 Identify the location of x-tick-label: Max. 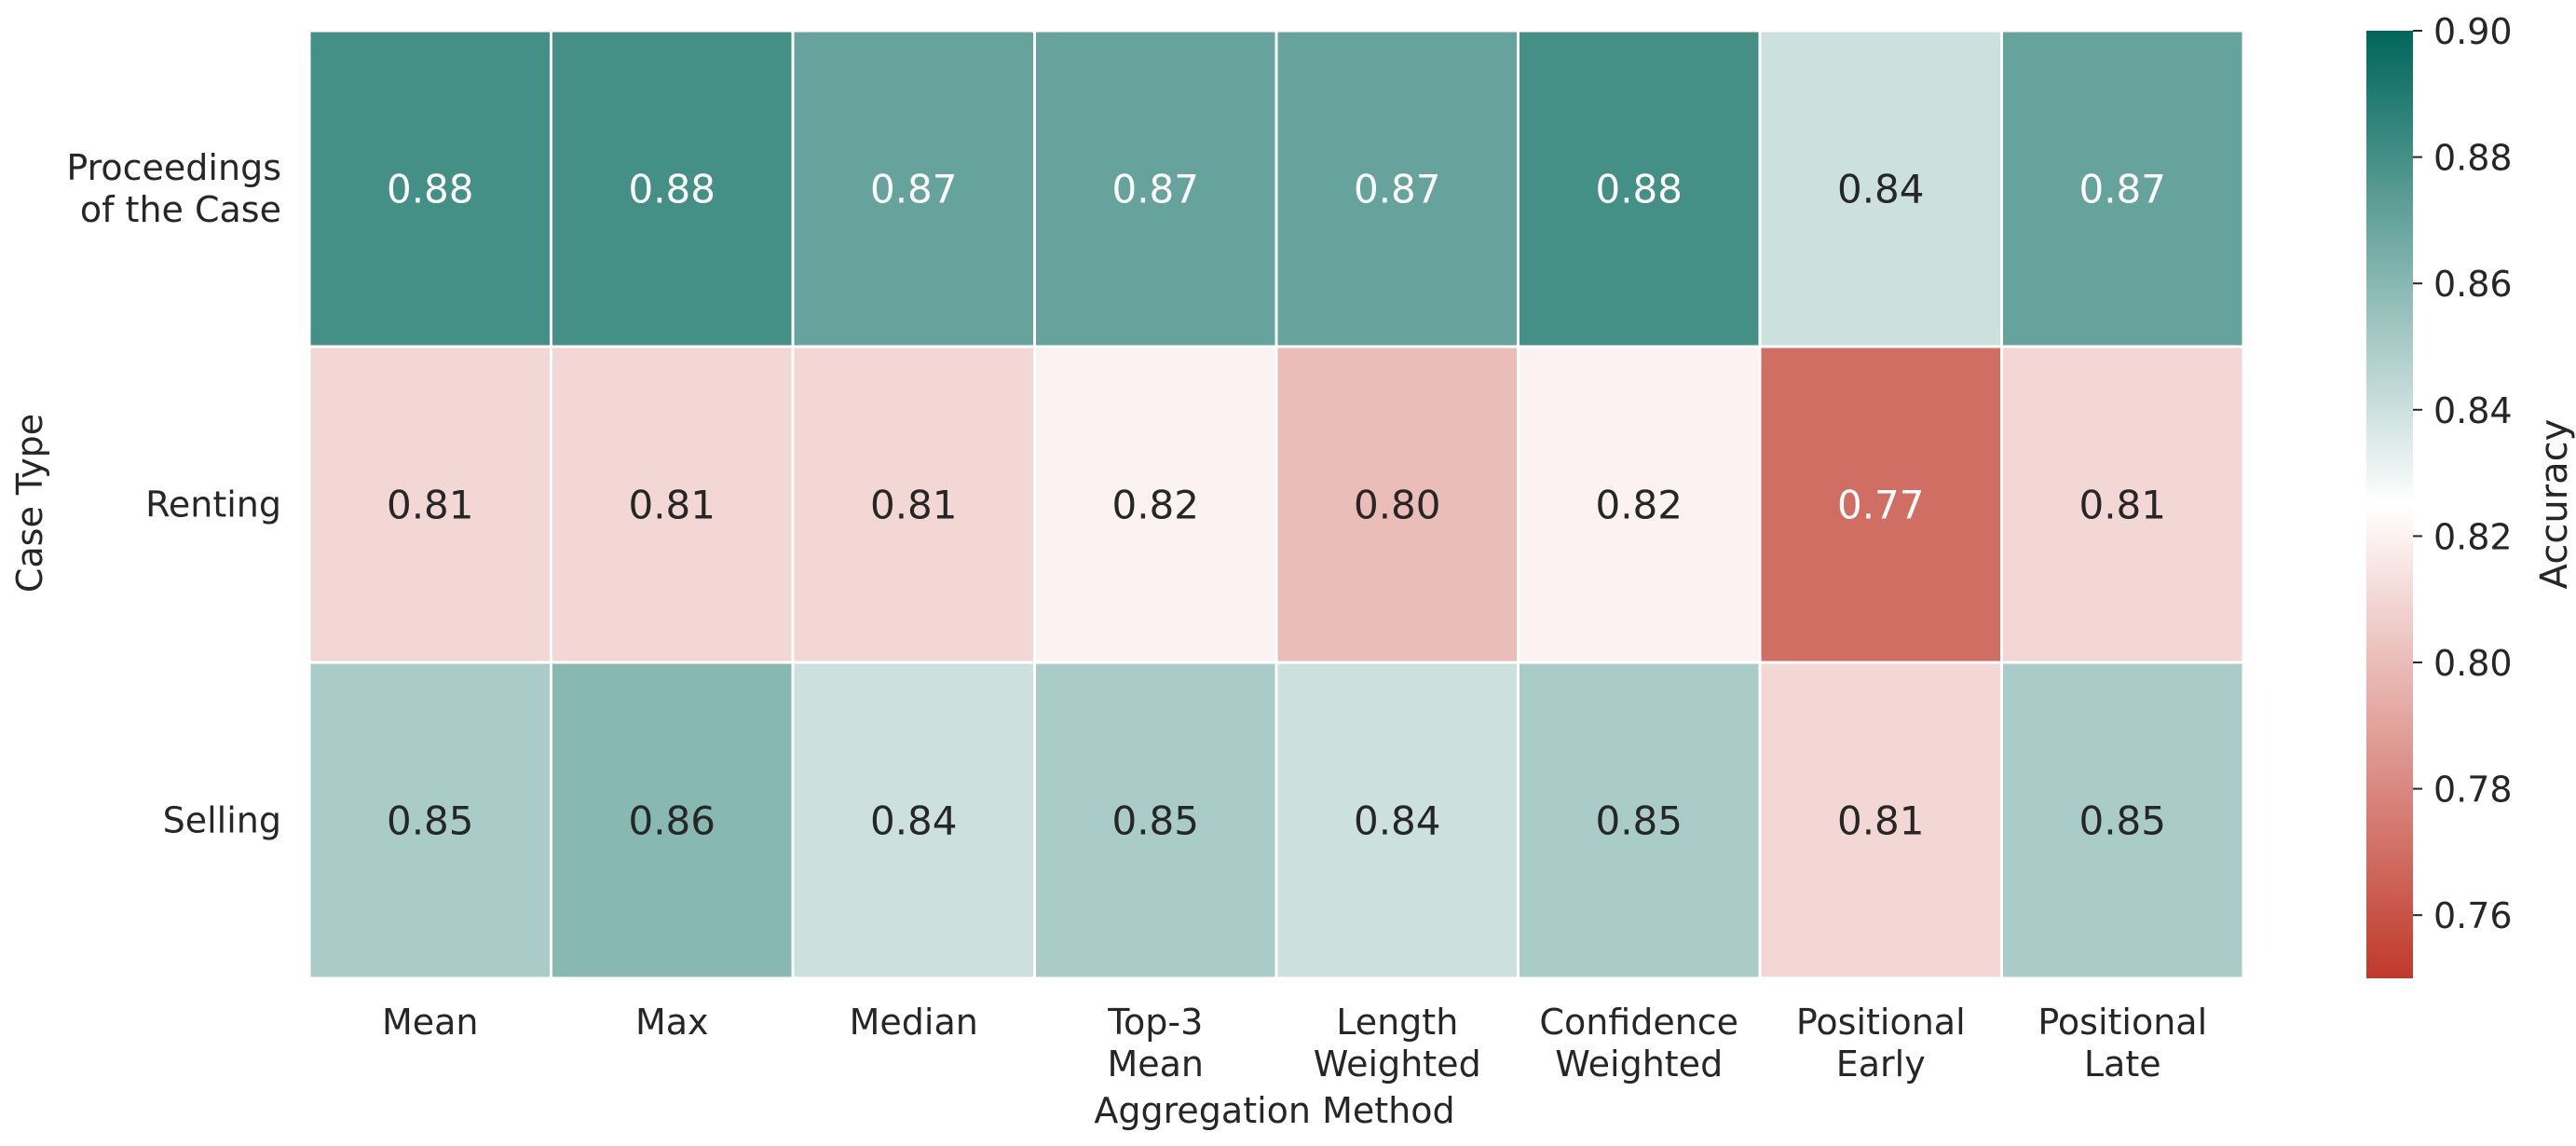
(672, 1023).